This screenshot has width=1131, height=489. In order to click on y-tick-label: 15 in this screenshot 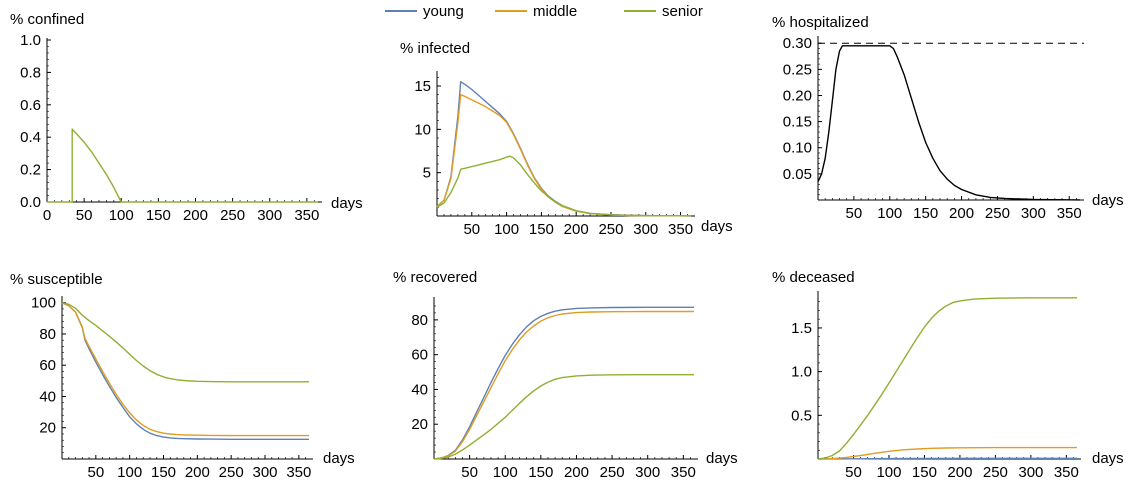, I will do `click(422, 86)`.